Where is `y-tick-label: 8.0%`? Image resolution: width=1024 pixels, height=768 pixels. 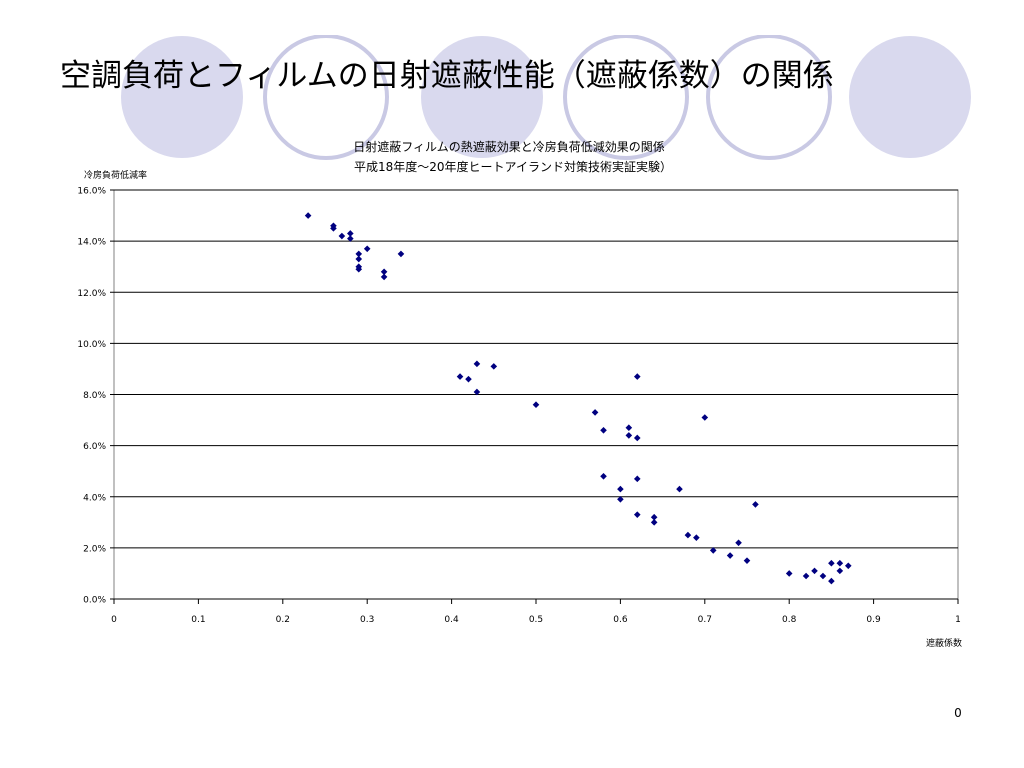 y-tick-label: 8.0% is located at coordinates (94, 396).